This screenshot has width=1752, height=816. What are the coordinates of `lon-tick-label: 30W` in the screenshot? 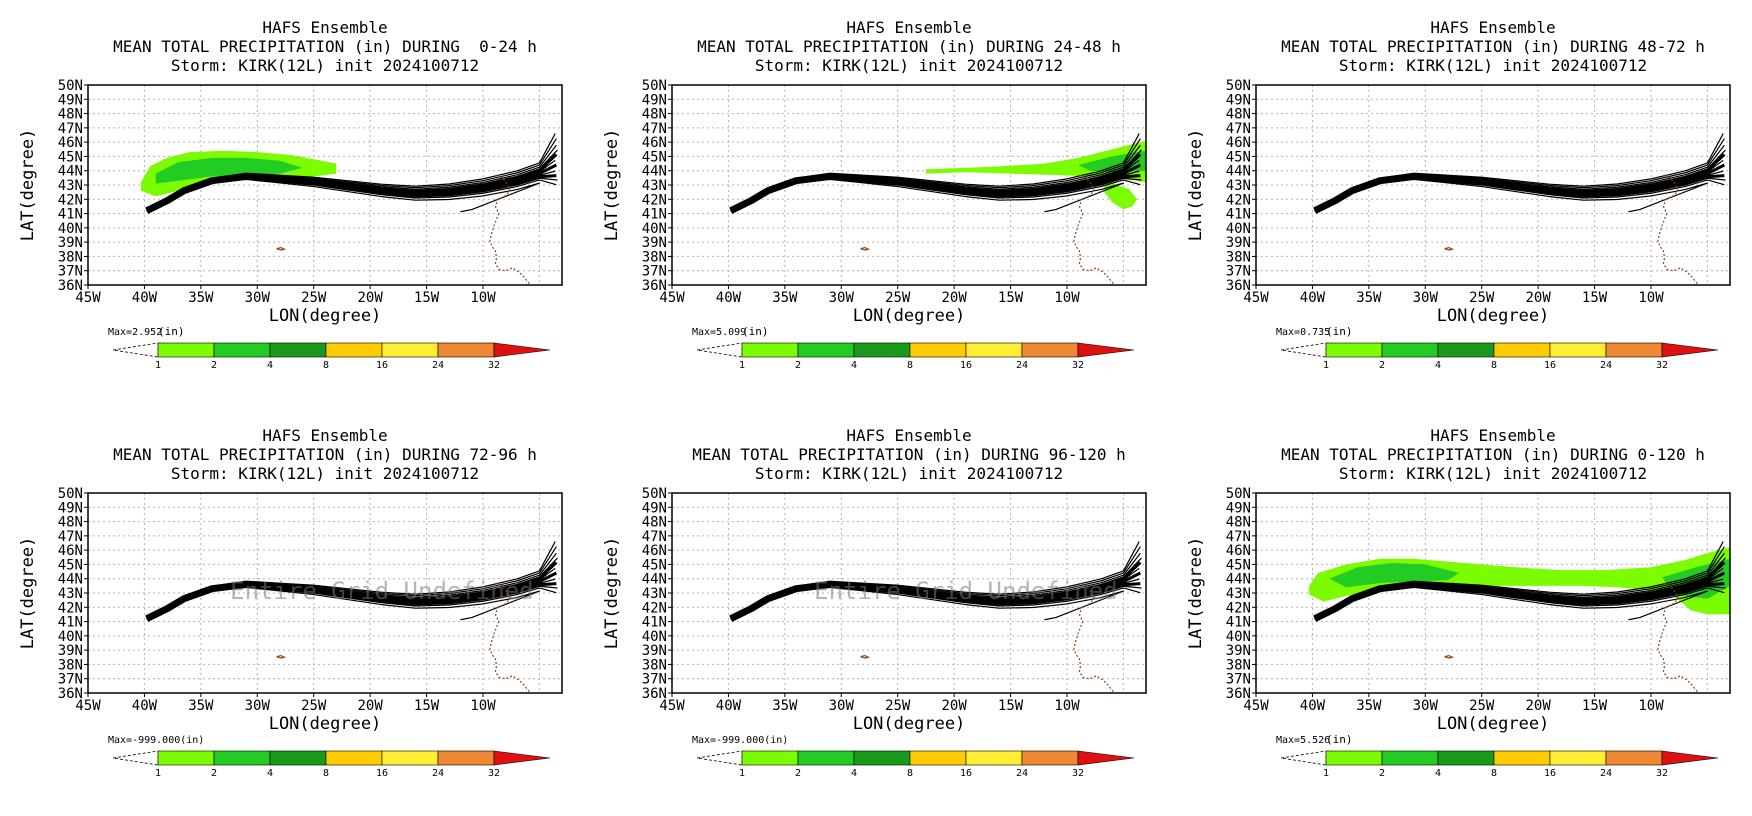 It's located at (258, 298).